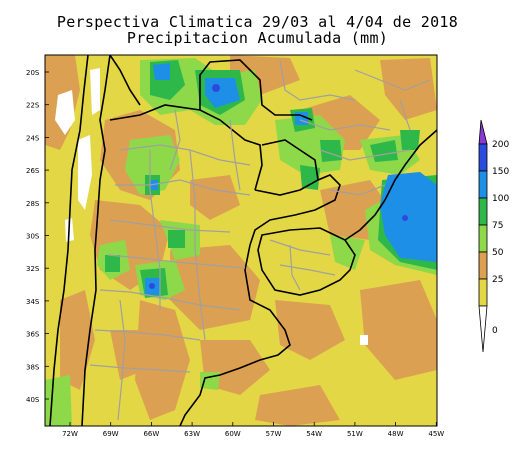 The image size is (527, 454). I want to click on map-subtitle: Precipitacion Acumulada (mm), so click(257, 38).